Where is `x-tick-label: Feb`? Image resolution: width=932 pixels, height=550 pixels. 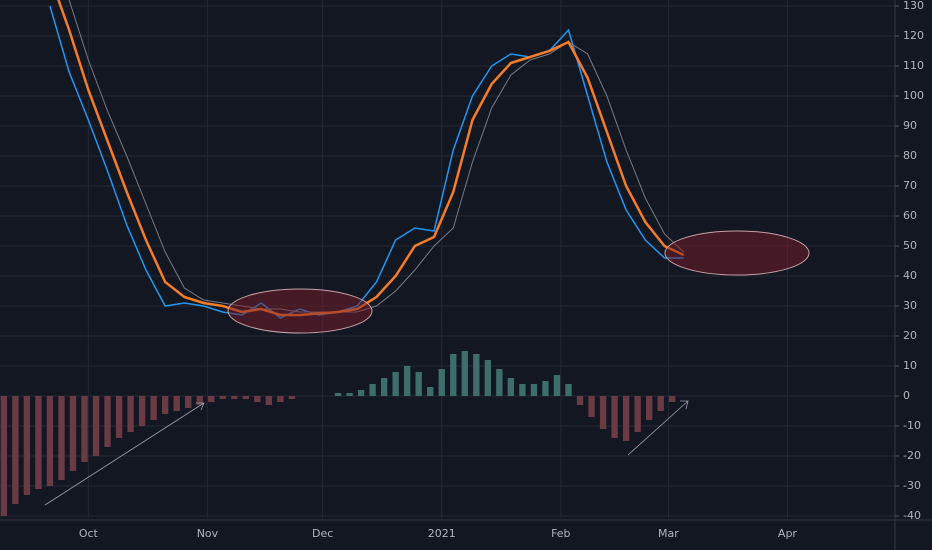 x-tick-label: Feb is located at coordinates (560, 533).